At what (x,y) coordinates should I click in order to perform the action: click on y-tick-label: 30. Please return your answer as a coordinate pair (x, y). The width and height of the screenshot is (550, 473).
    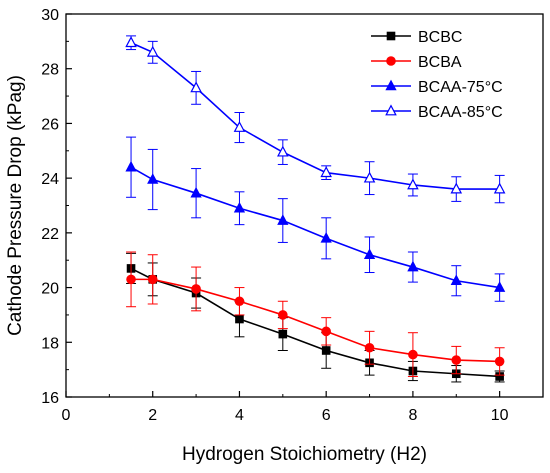
    Looking at the image, I should click on (50, 15).